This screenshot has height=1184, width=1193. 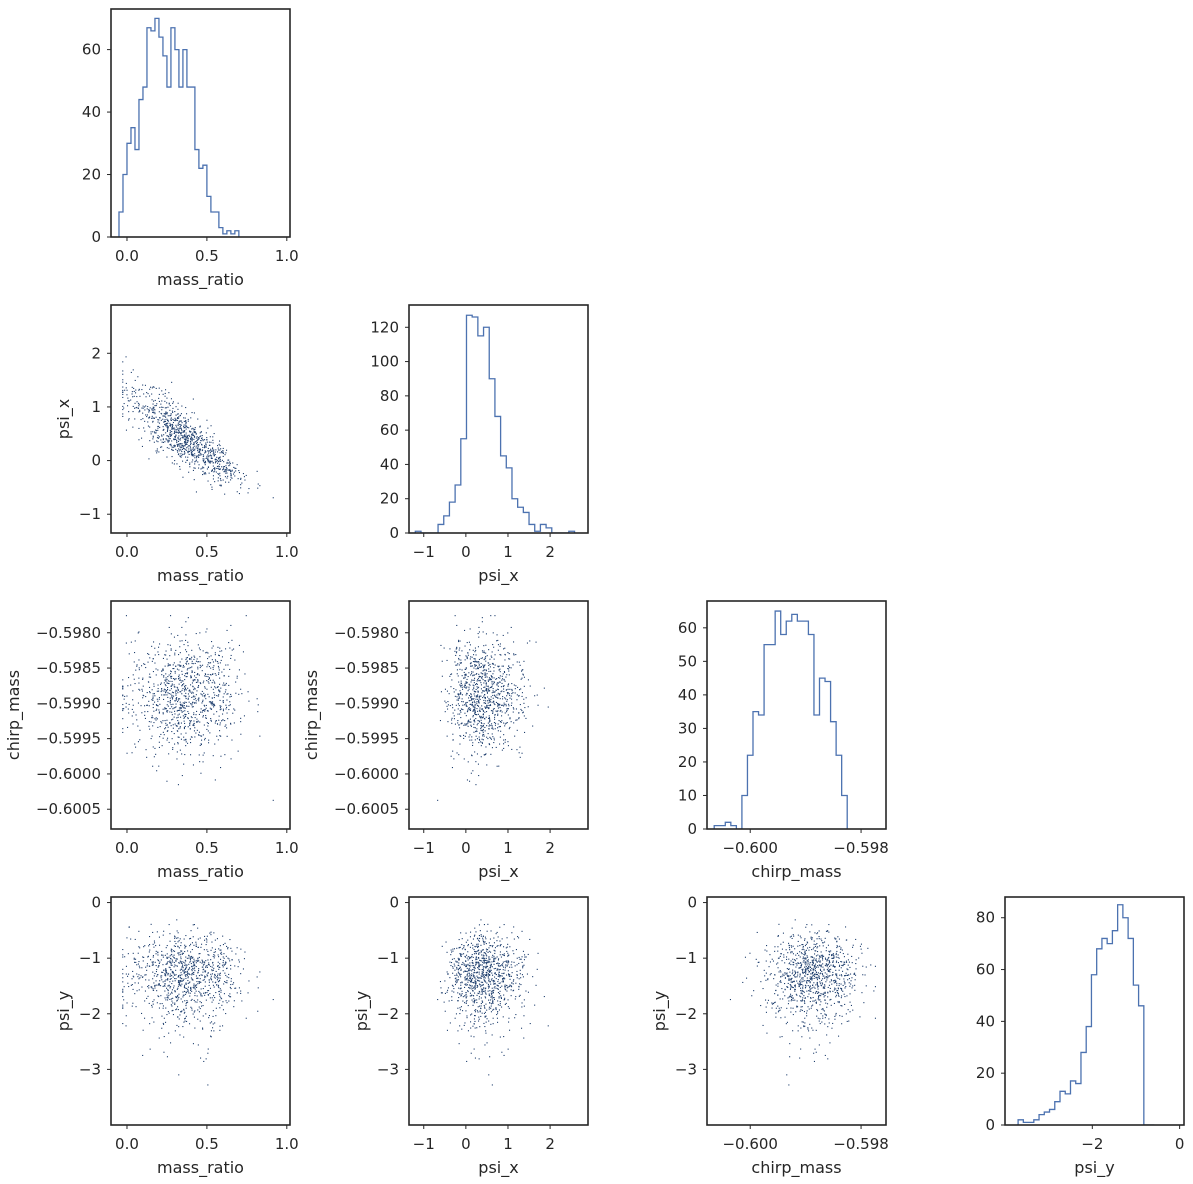 I want to click on x-tick-label: 0.5, so click(x=207, y=1144).